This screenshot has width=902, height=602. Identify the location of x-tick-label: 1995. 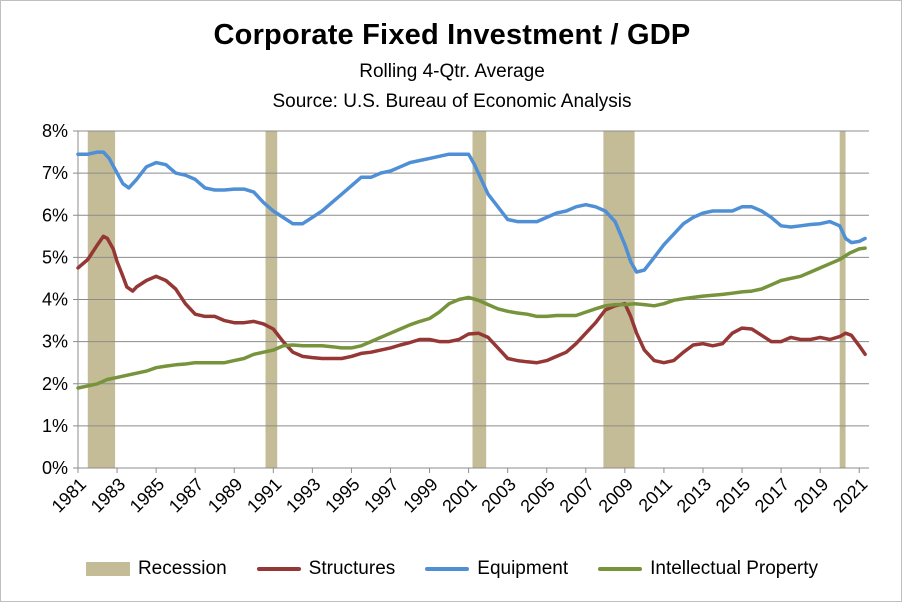
(342, 495).